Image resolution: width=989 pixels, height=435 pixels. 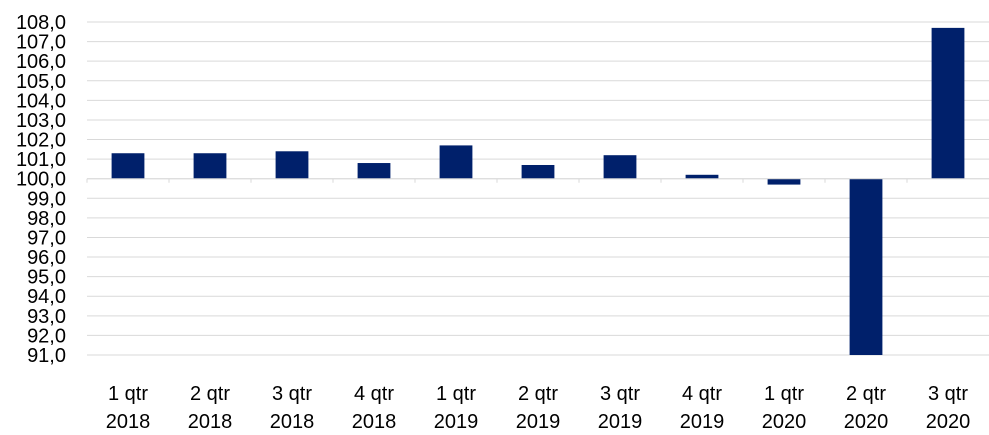 What do you see at coordinates (41, 23) in the screenshot?
I see `y-tick-label: 108,0` at bounding box center [41, 23].